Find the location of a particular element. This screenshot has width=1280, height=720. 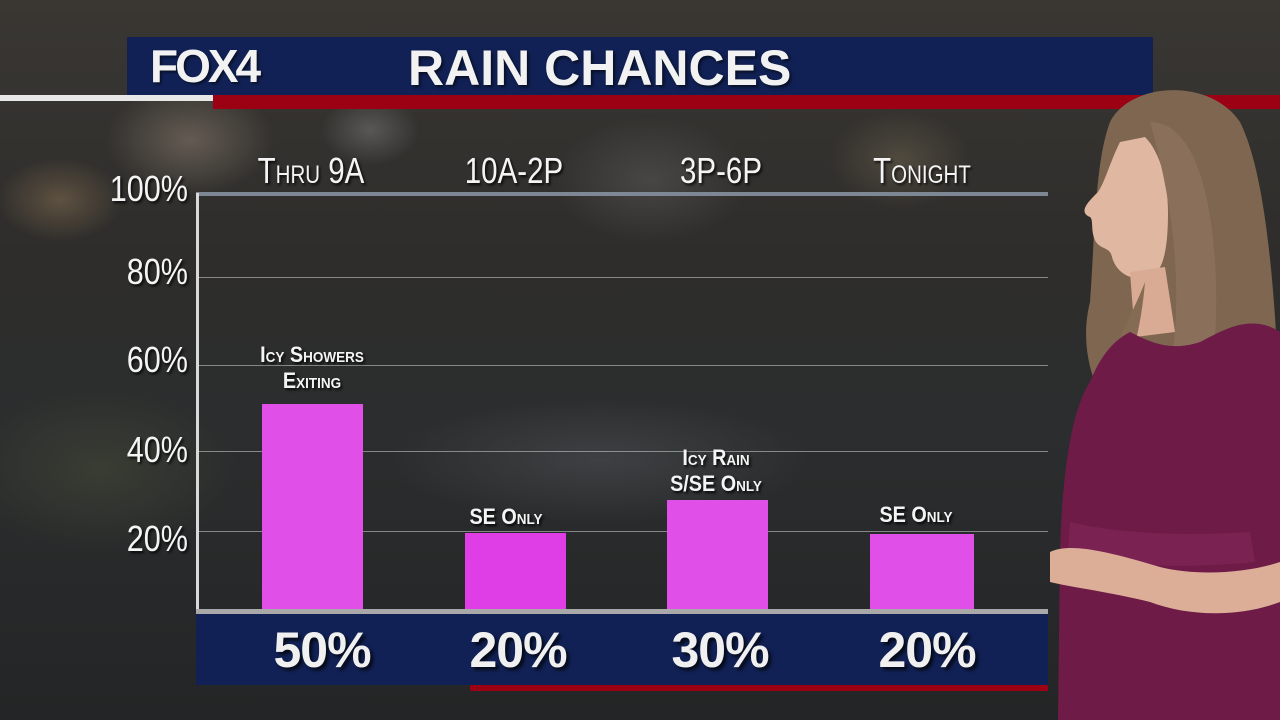

category-label: 3P-6P is located at coordinates (721, 170).